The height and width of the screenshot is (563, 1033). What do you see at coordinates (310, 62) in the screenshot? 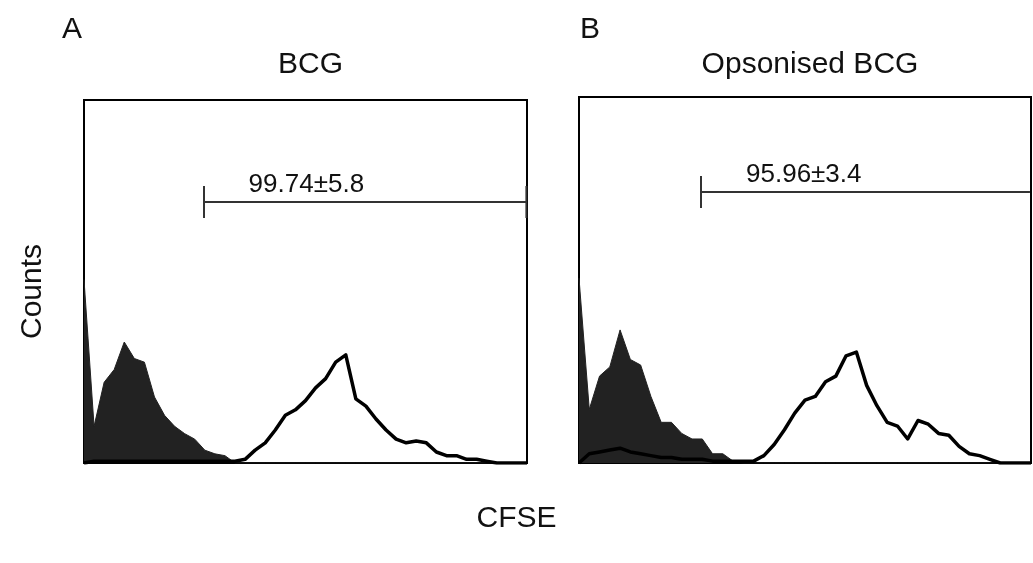
I see `chart-title: BCG` at bounding box center [310, 62].